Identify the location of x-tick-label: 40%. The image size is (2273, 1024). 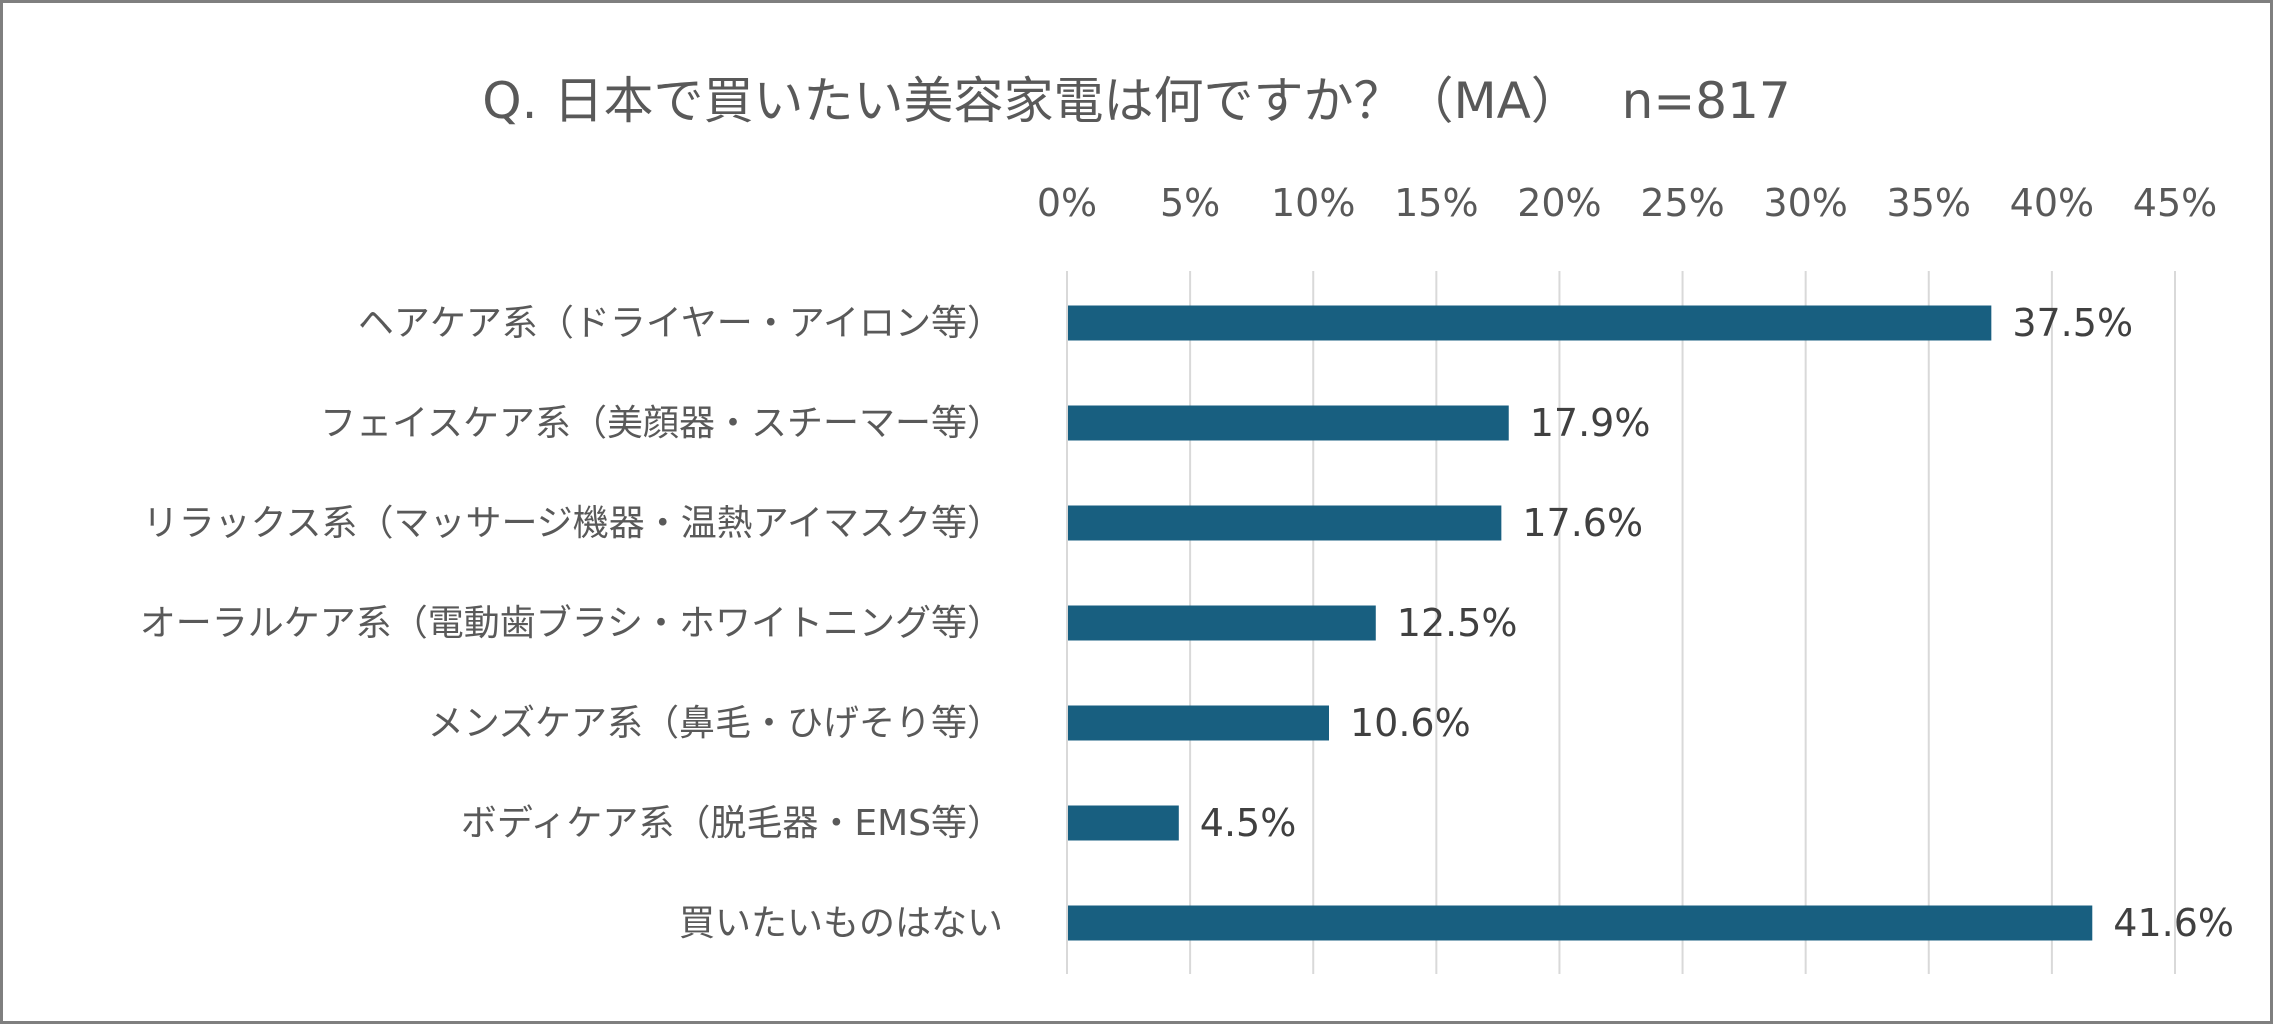
(2052, 203).